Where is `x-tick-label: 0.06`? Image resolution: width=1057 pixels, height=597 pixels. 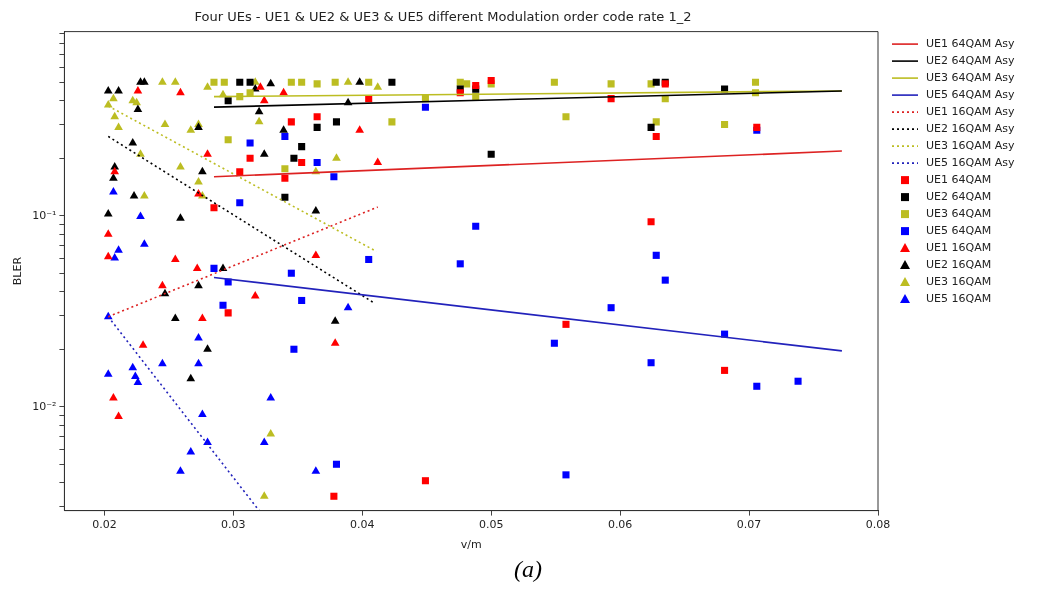 x-tick-label: 0.06 is located at coordinates (620, 525).